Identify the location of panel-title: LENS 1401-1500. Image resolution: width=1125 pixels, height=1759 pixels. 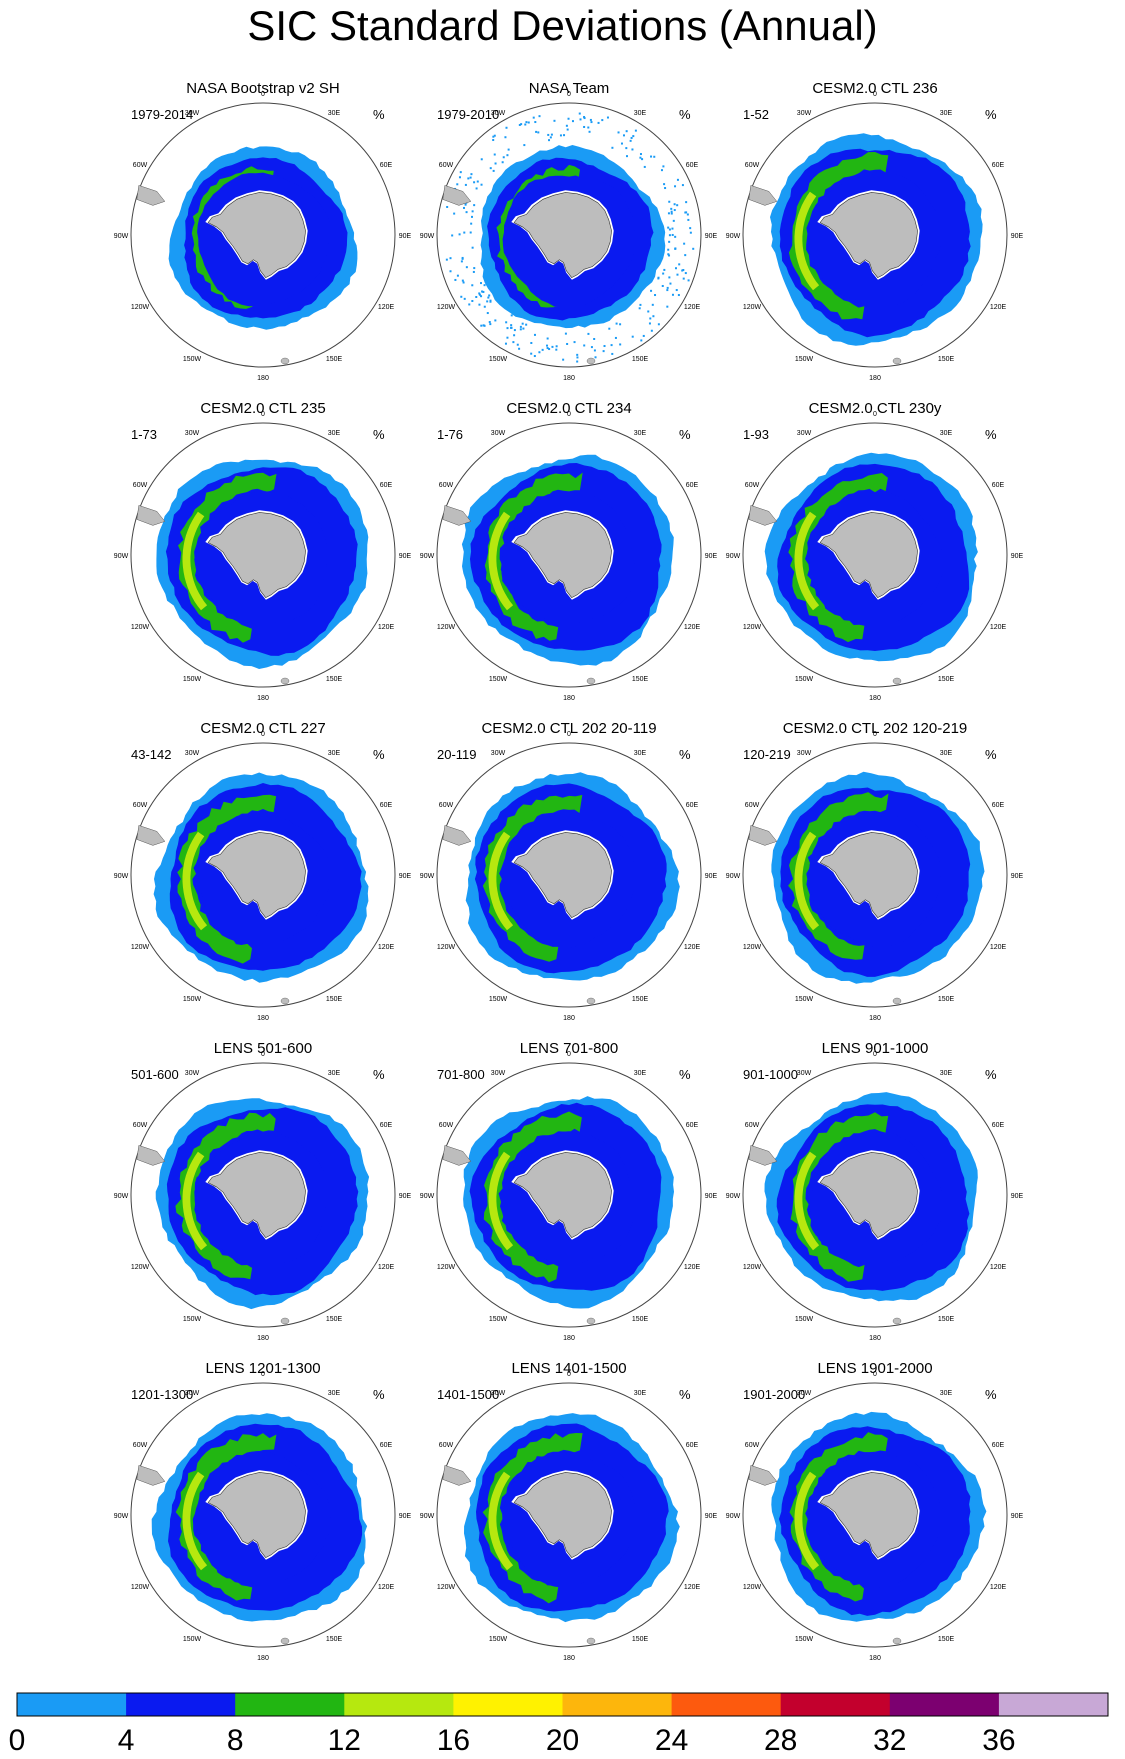
(568, 1368).